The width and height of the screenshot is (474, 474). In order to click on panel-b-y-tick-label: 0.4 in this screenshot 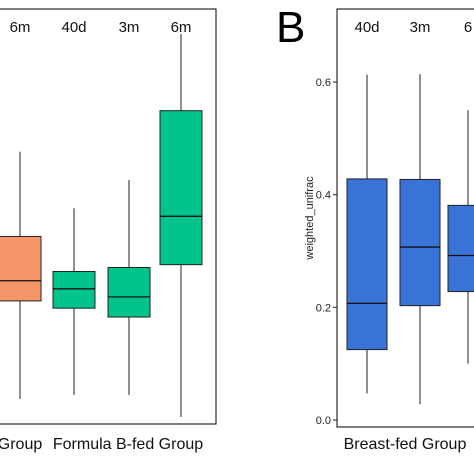, I will do `click(323, 196)`.